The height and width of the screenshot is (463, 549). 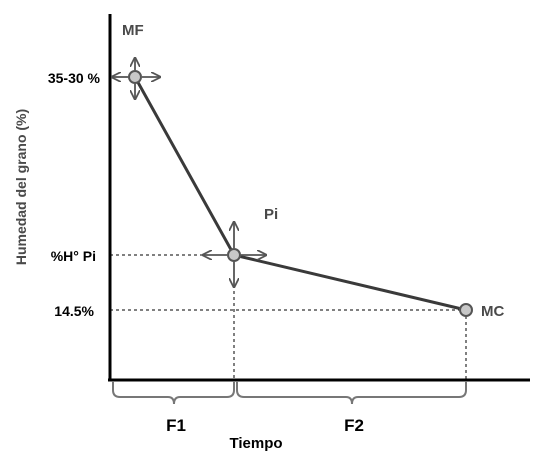 What do you see at coordinates (21, 187) in the screenshot?
I see `y-axis-title: Humedad del grano (%)` at bounding box center [21, 187].